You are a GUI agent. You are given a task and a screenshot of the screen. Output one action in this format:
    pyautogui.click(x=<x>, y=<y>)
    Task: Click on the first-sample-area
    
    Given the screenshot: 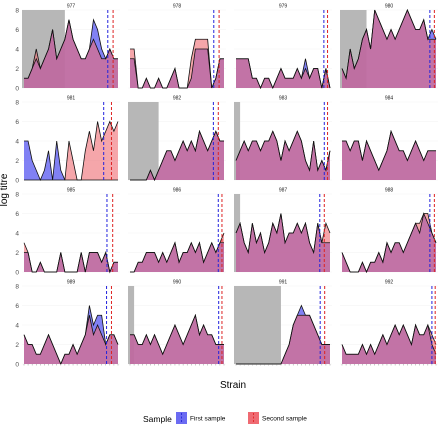 What is the action you would take?
    pyautogui.click(x=71, y=160)
    